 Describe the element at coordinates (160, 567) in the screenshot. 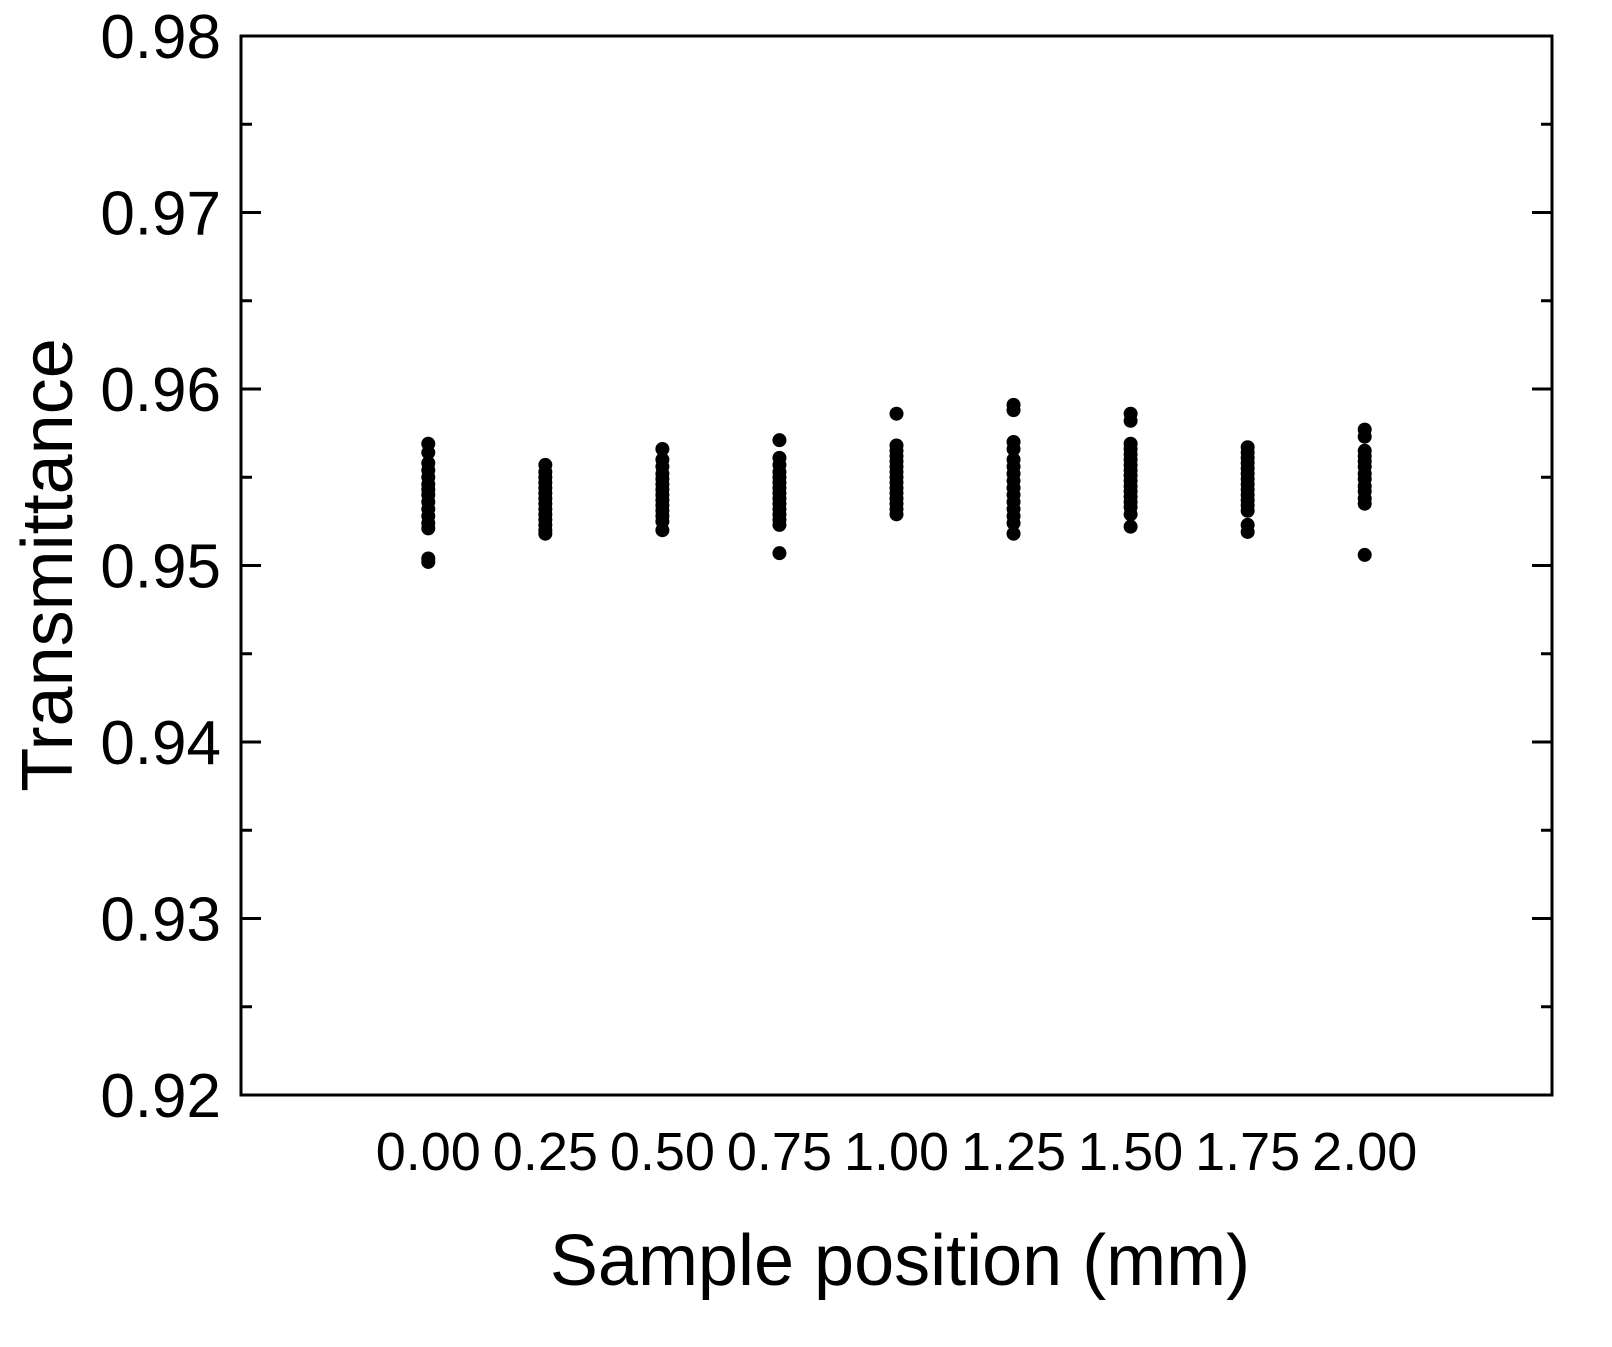

I see `y-tick-label: 0.95` at that location.